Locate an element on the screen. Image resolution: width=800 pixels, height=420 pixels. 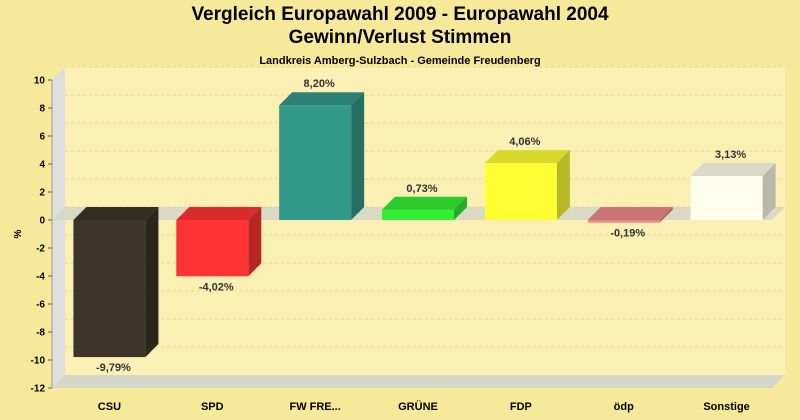
y-tick-label: -4 is located at coordinates (40, 277).